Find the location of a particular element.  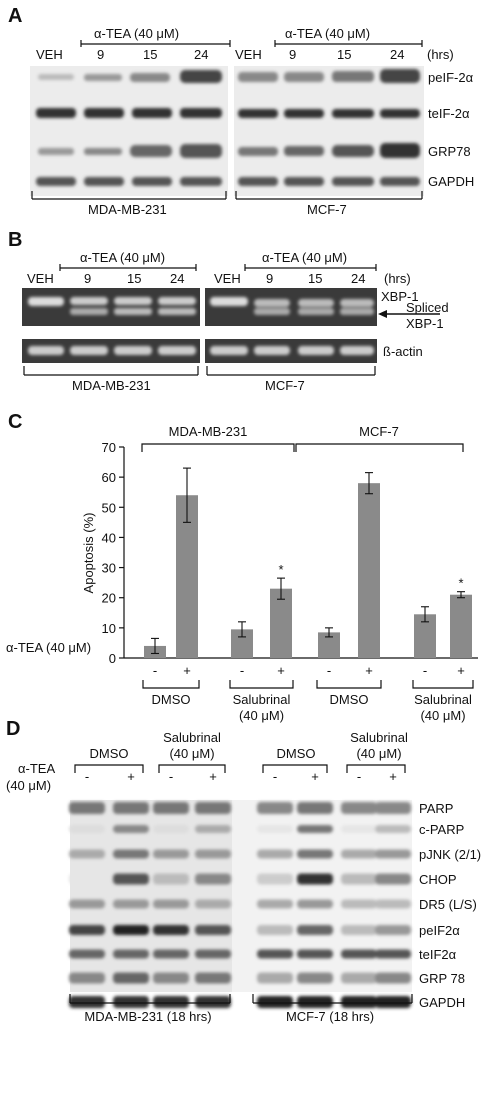

panel-b-cell-line-left: MDA-MB-231 is located at coordinates (111, 385).